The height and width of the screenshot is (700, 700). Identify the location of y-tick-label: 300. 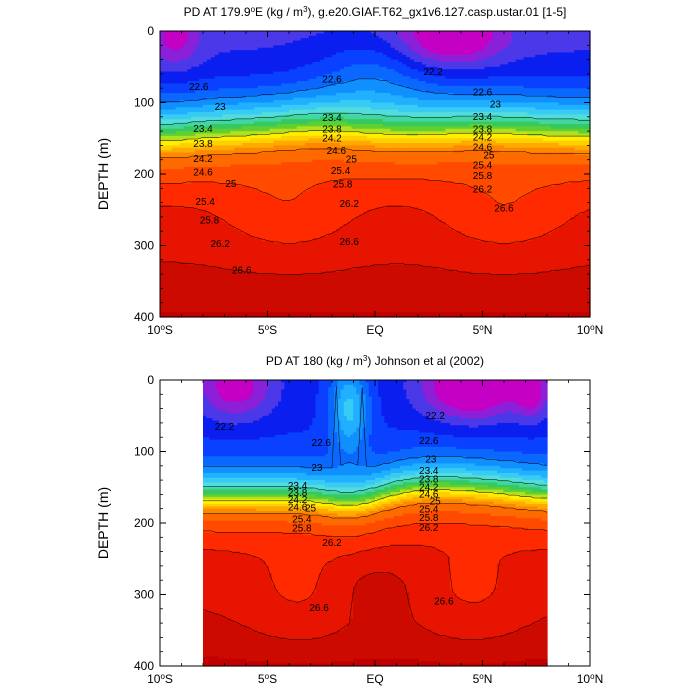
(144, 595).